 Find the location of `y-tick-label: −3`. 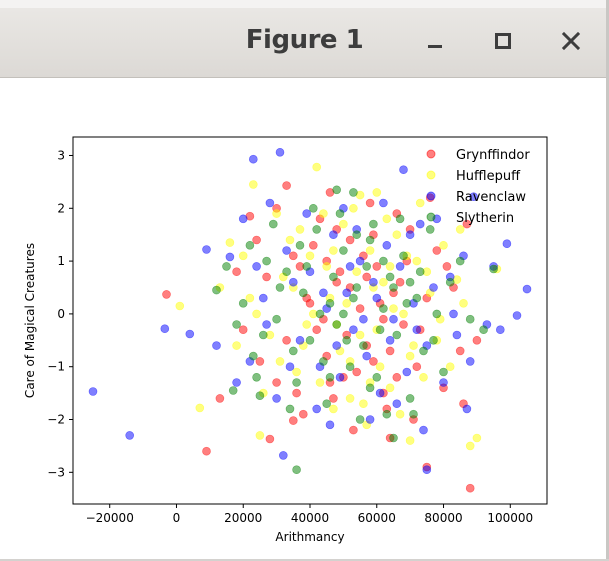

y-tick-label: −3 is located at coordinates (56, 472).